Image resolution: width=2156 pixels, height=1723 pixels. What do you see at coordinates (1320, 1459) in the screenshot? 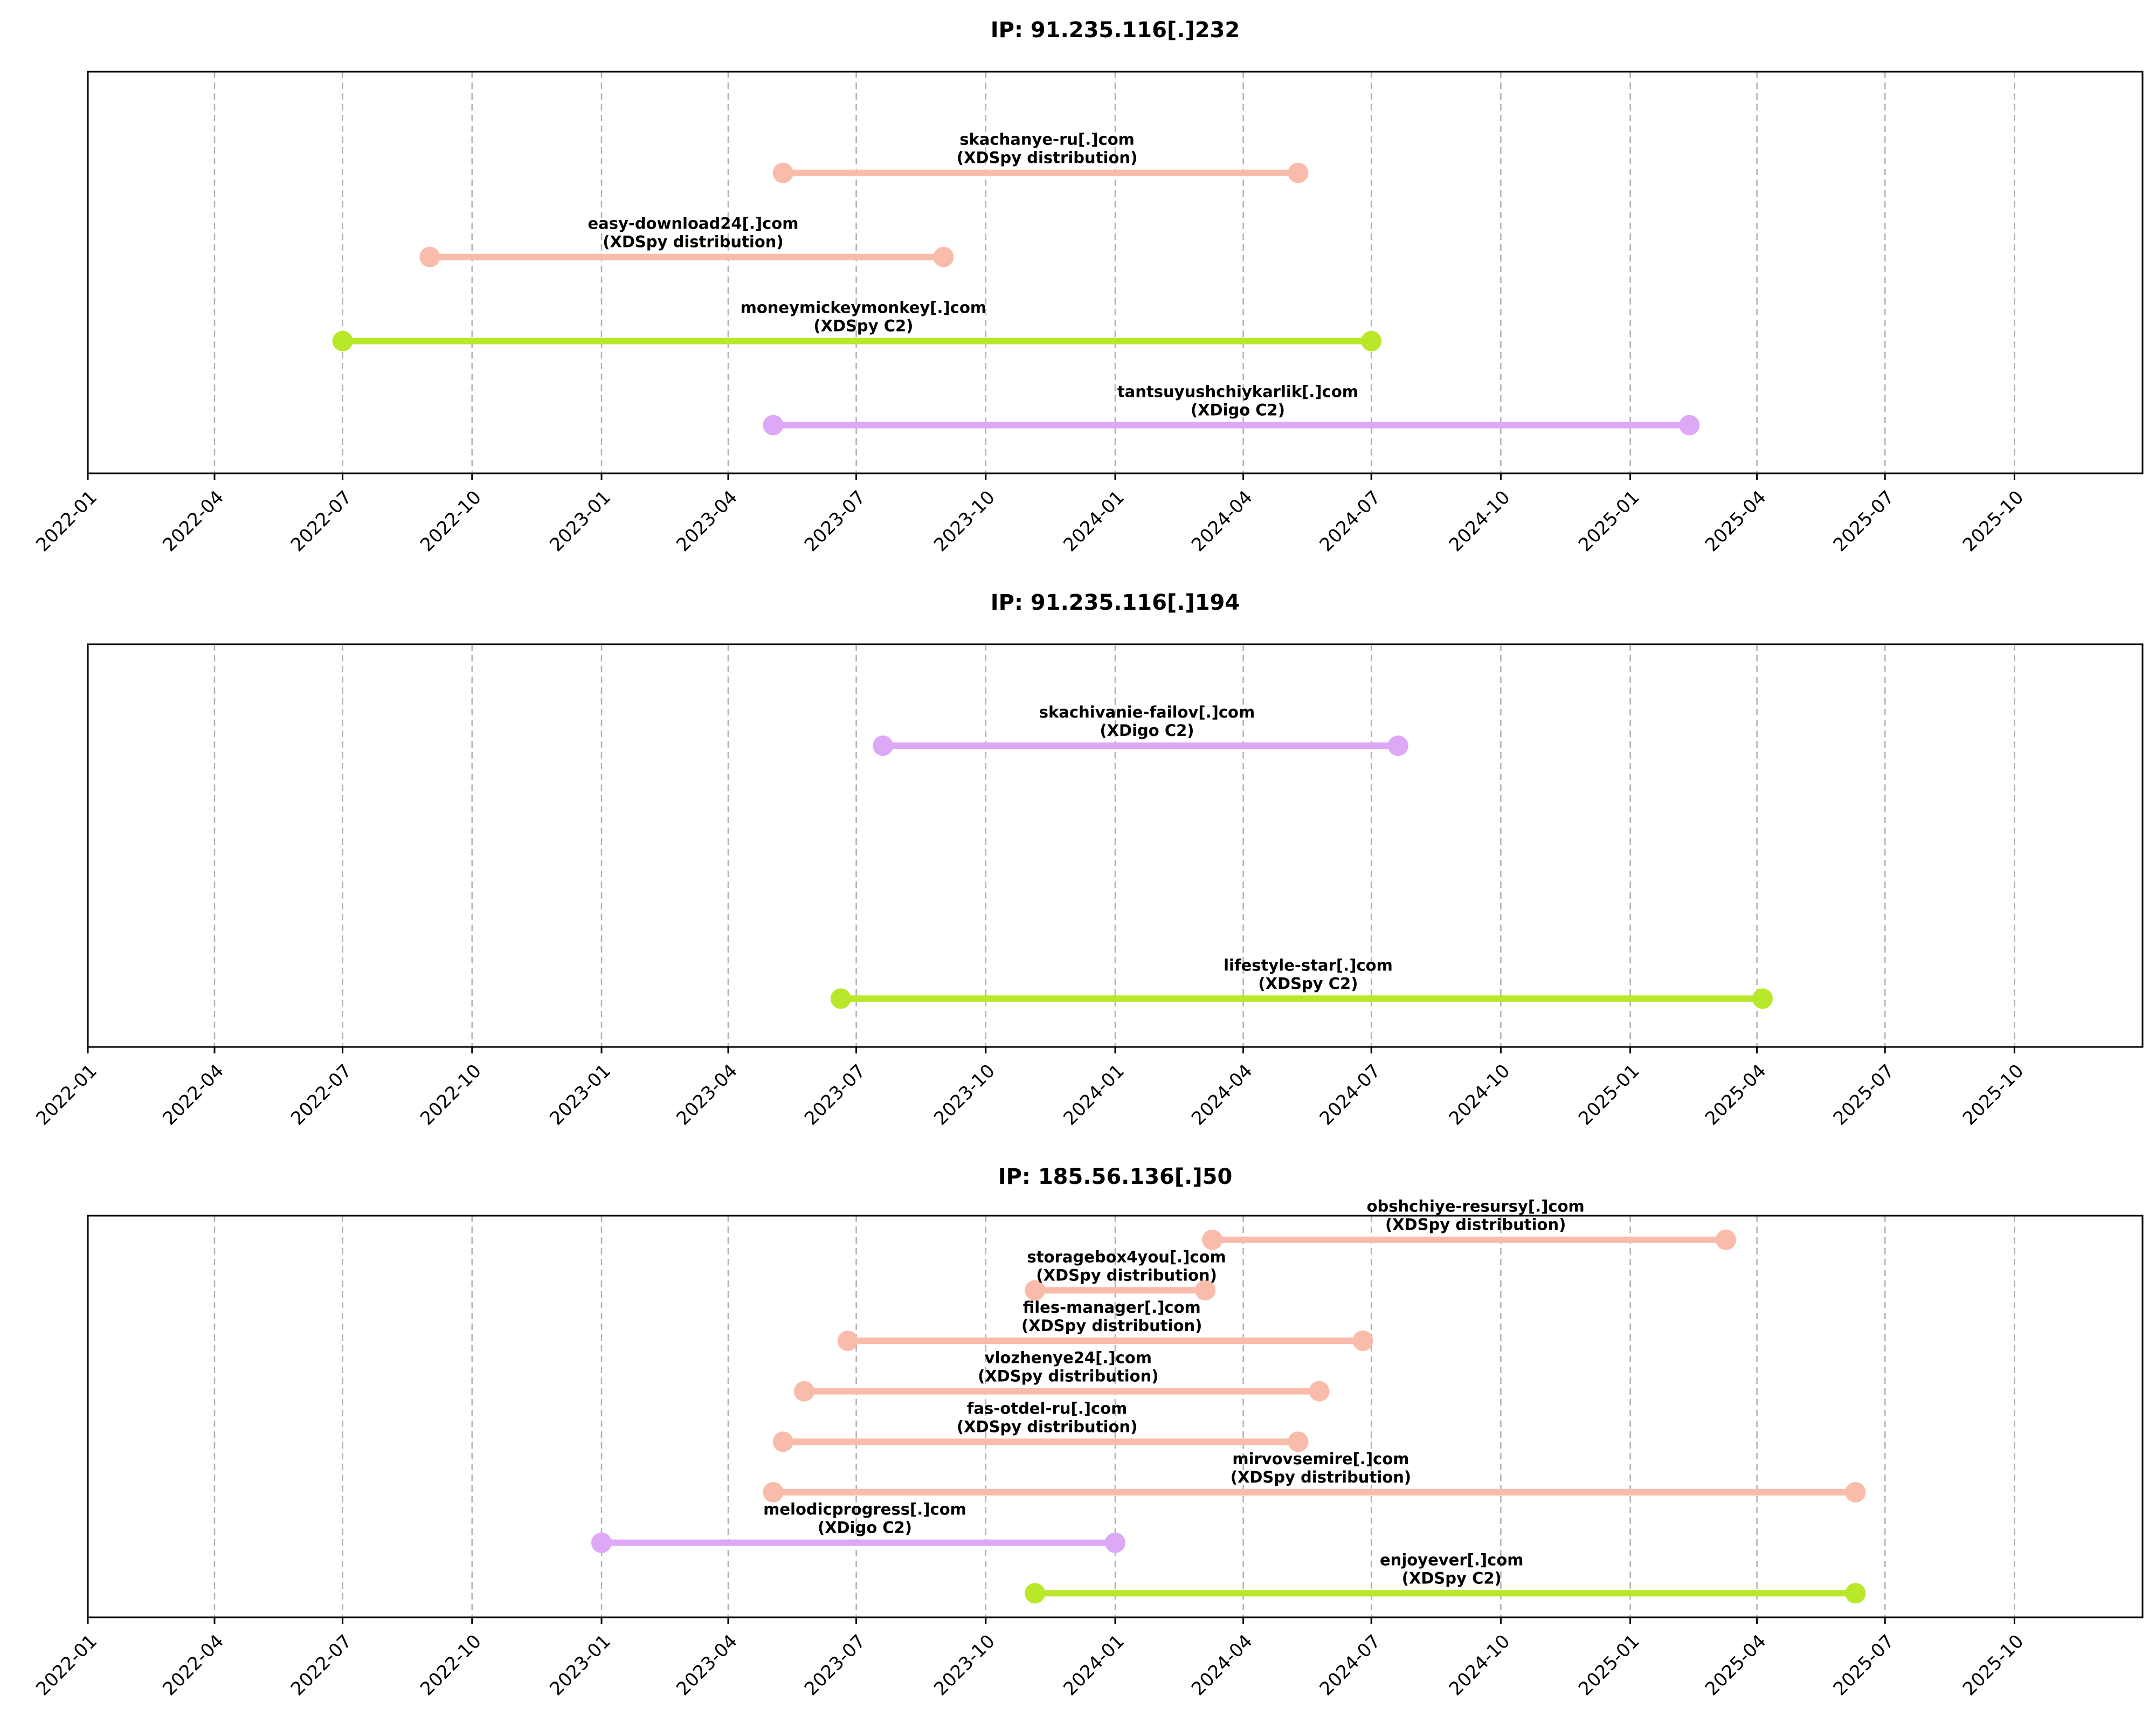
I see `domain-label: mirvovsemire[.]com` at bounding box center [1320, 1459].